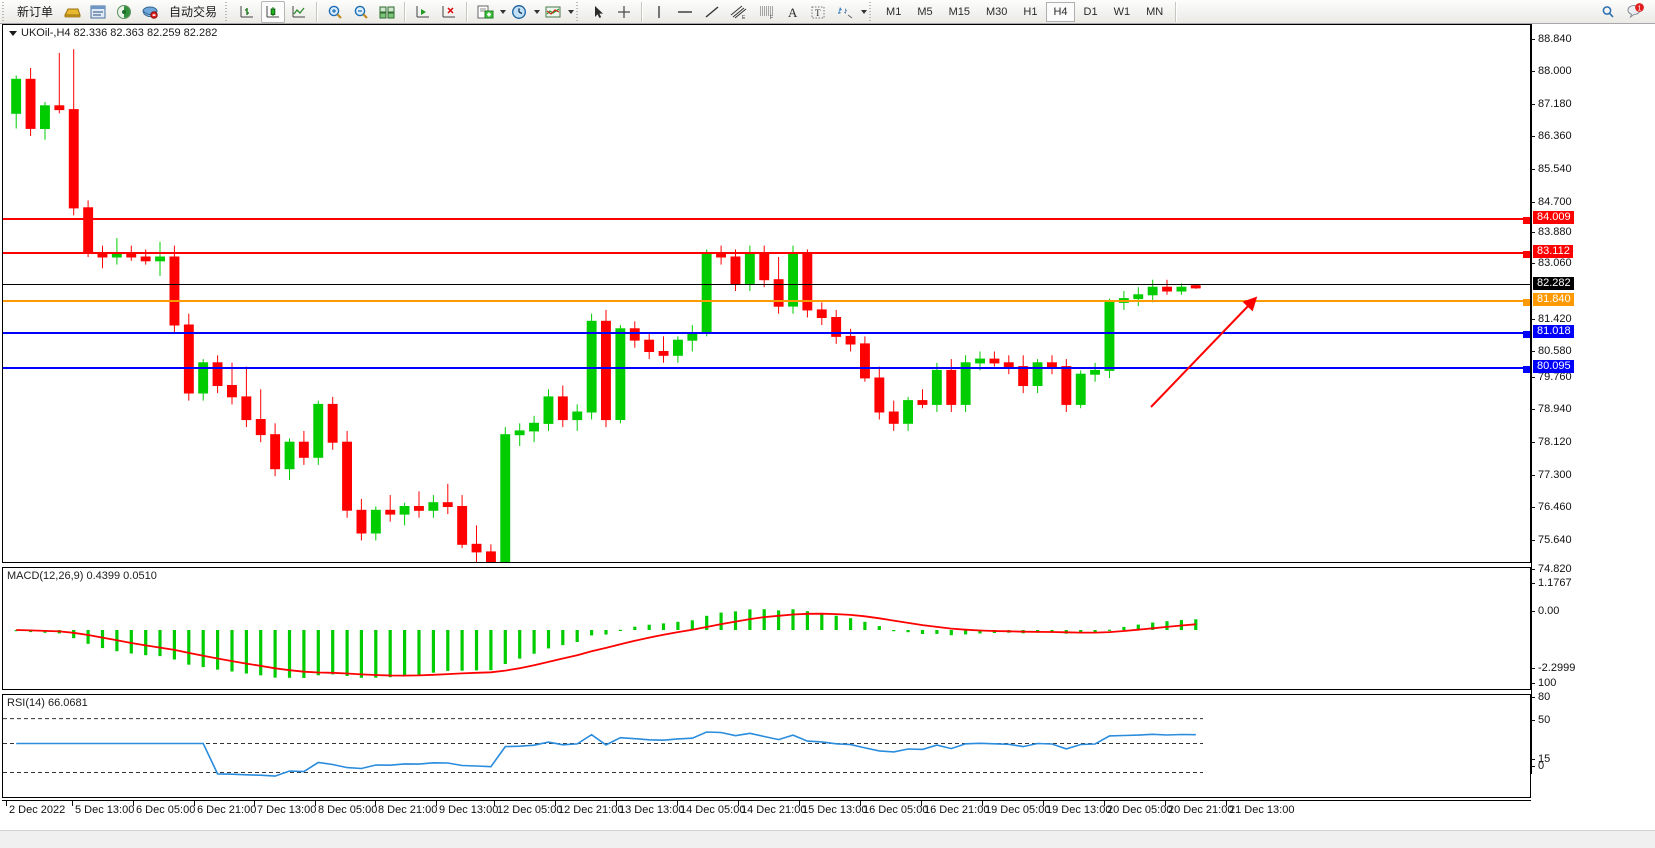 This screenshot has height=848, width=1655. Describe the element at coordinates (299, 12) in the screenshot. I see `line-chart-icon` at that location.